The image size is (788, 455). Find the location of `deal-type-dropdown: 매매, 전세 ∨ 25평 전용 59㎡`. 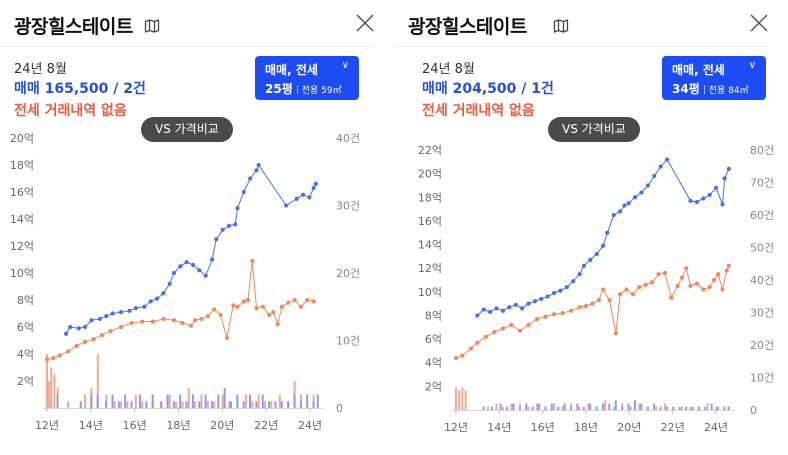

deal-type-dropdown: 매매, 전세 ∨ 25평 전용 59㎡ is located at coordinates (307, 78).